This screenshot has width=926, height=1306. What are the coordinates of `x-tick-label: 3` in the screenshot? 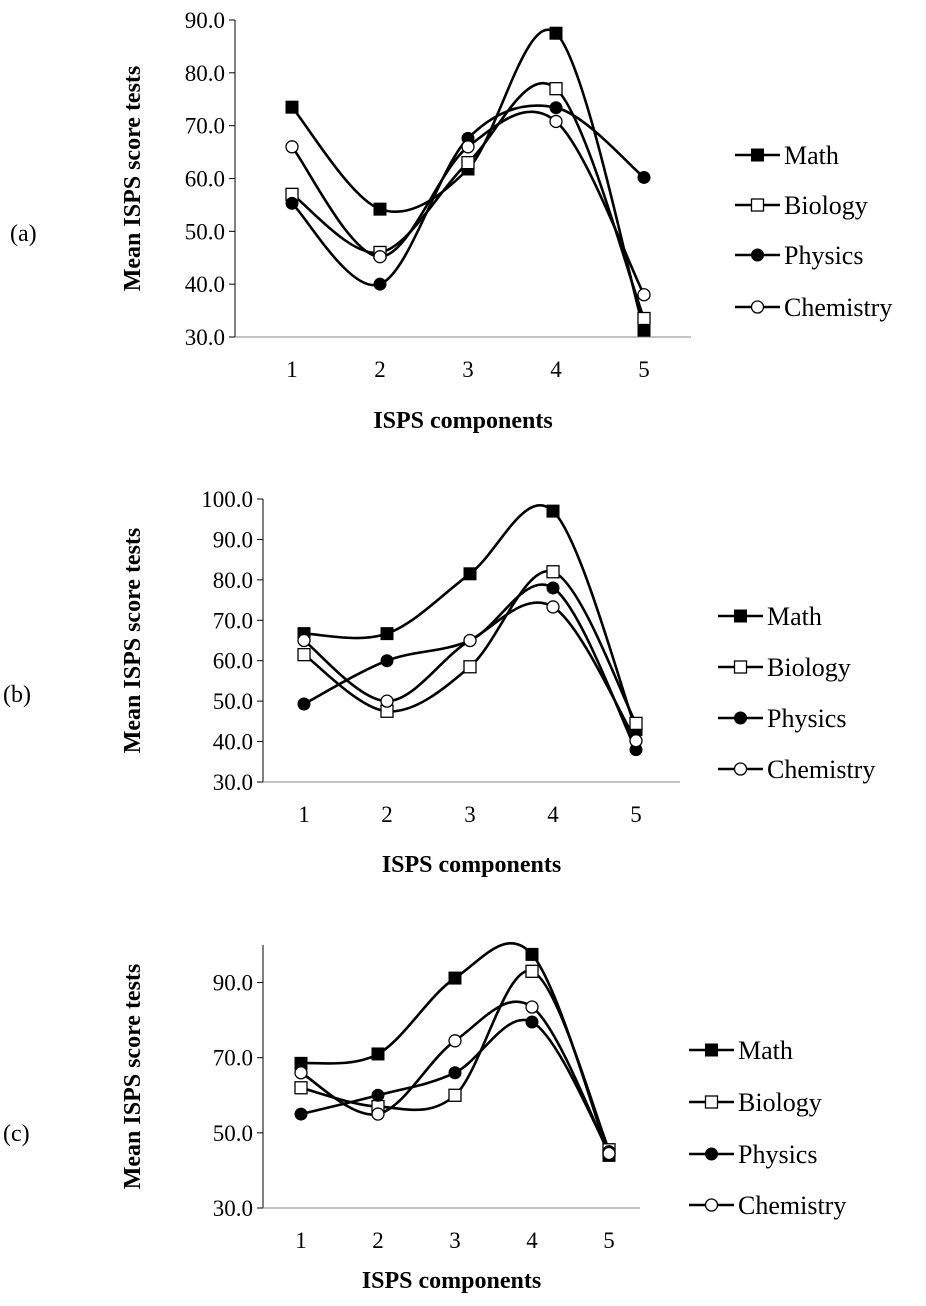 It's located at (470, 814).